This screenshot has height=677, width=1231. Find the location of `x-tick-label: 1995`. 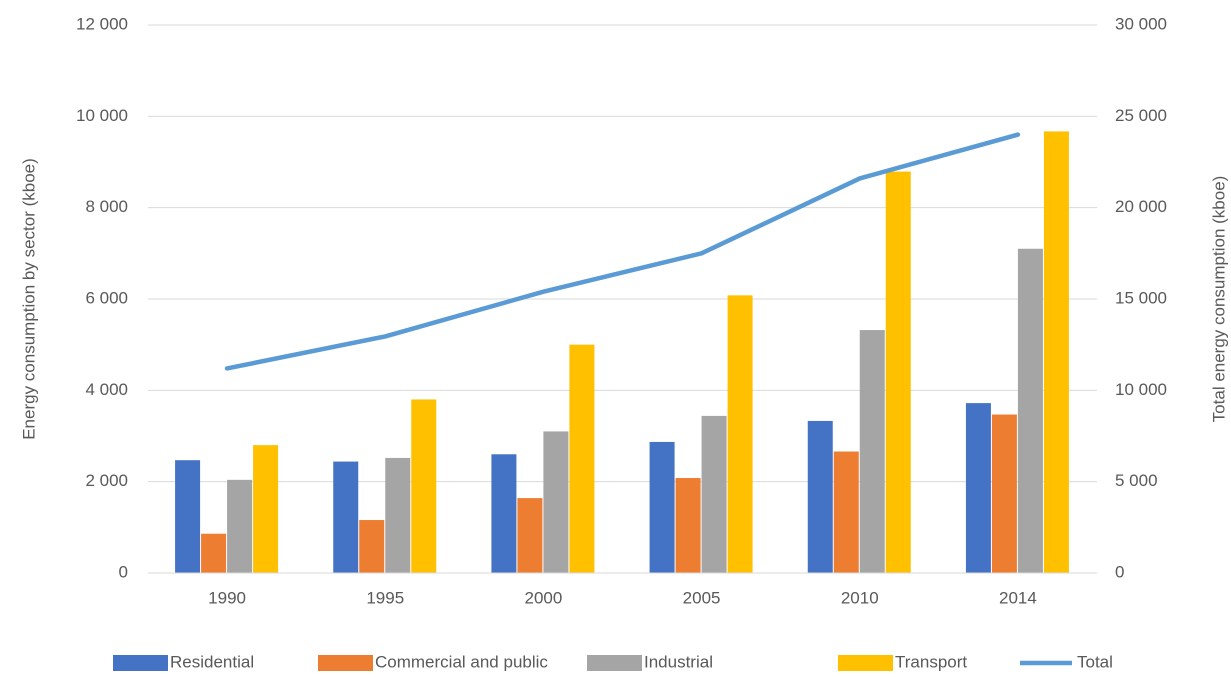

x-tick-label: 1995 is located at coordinates (385, 597).